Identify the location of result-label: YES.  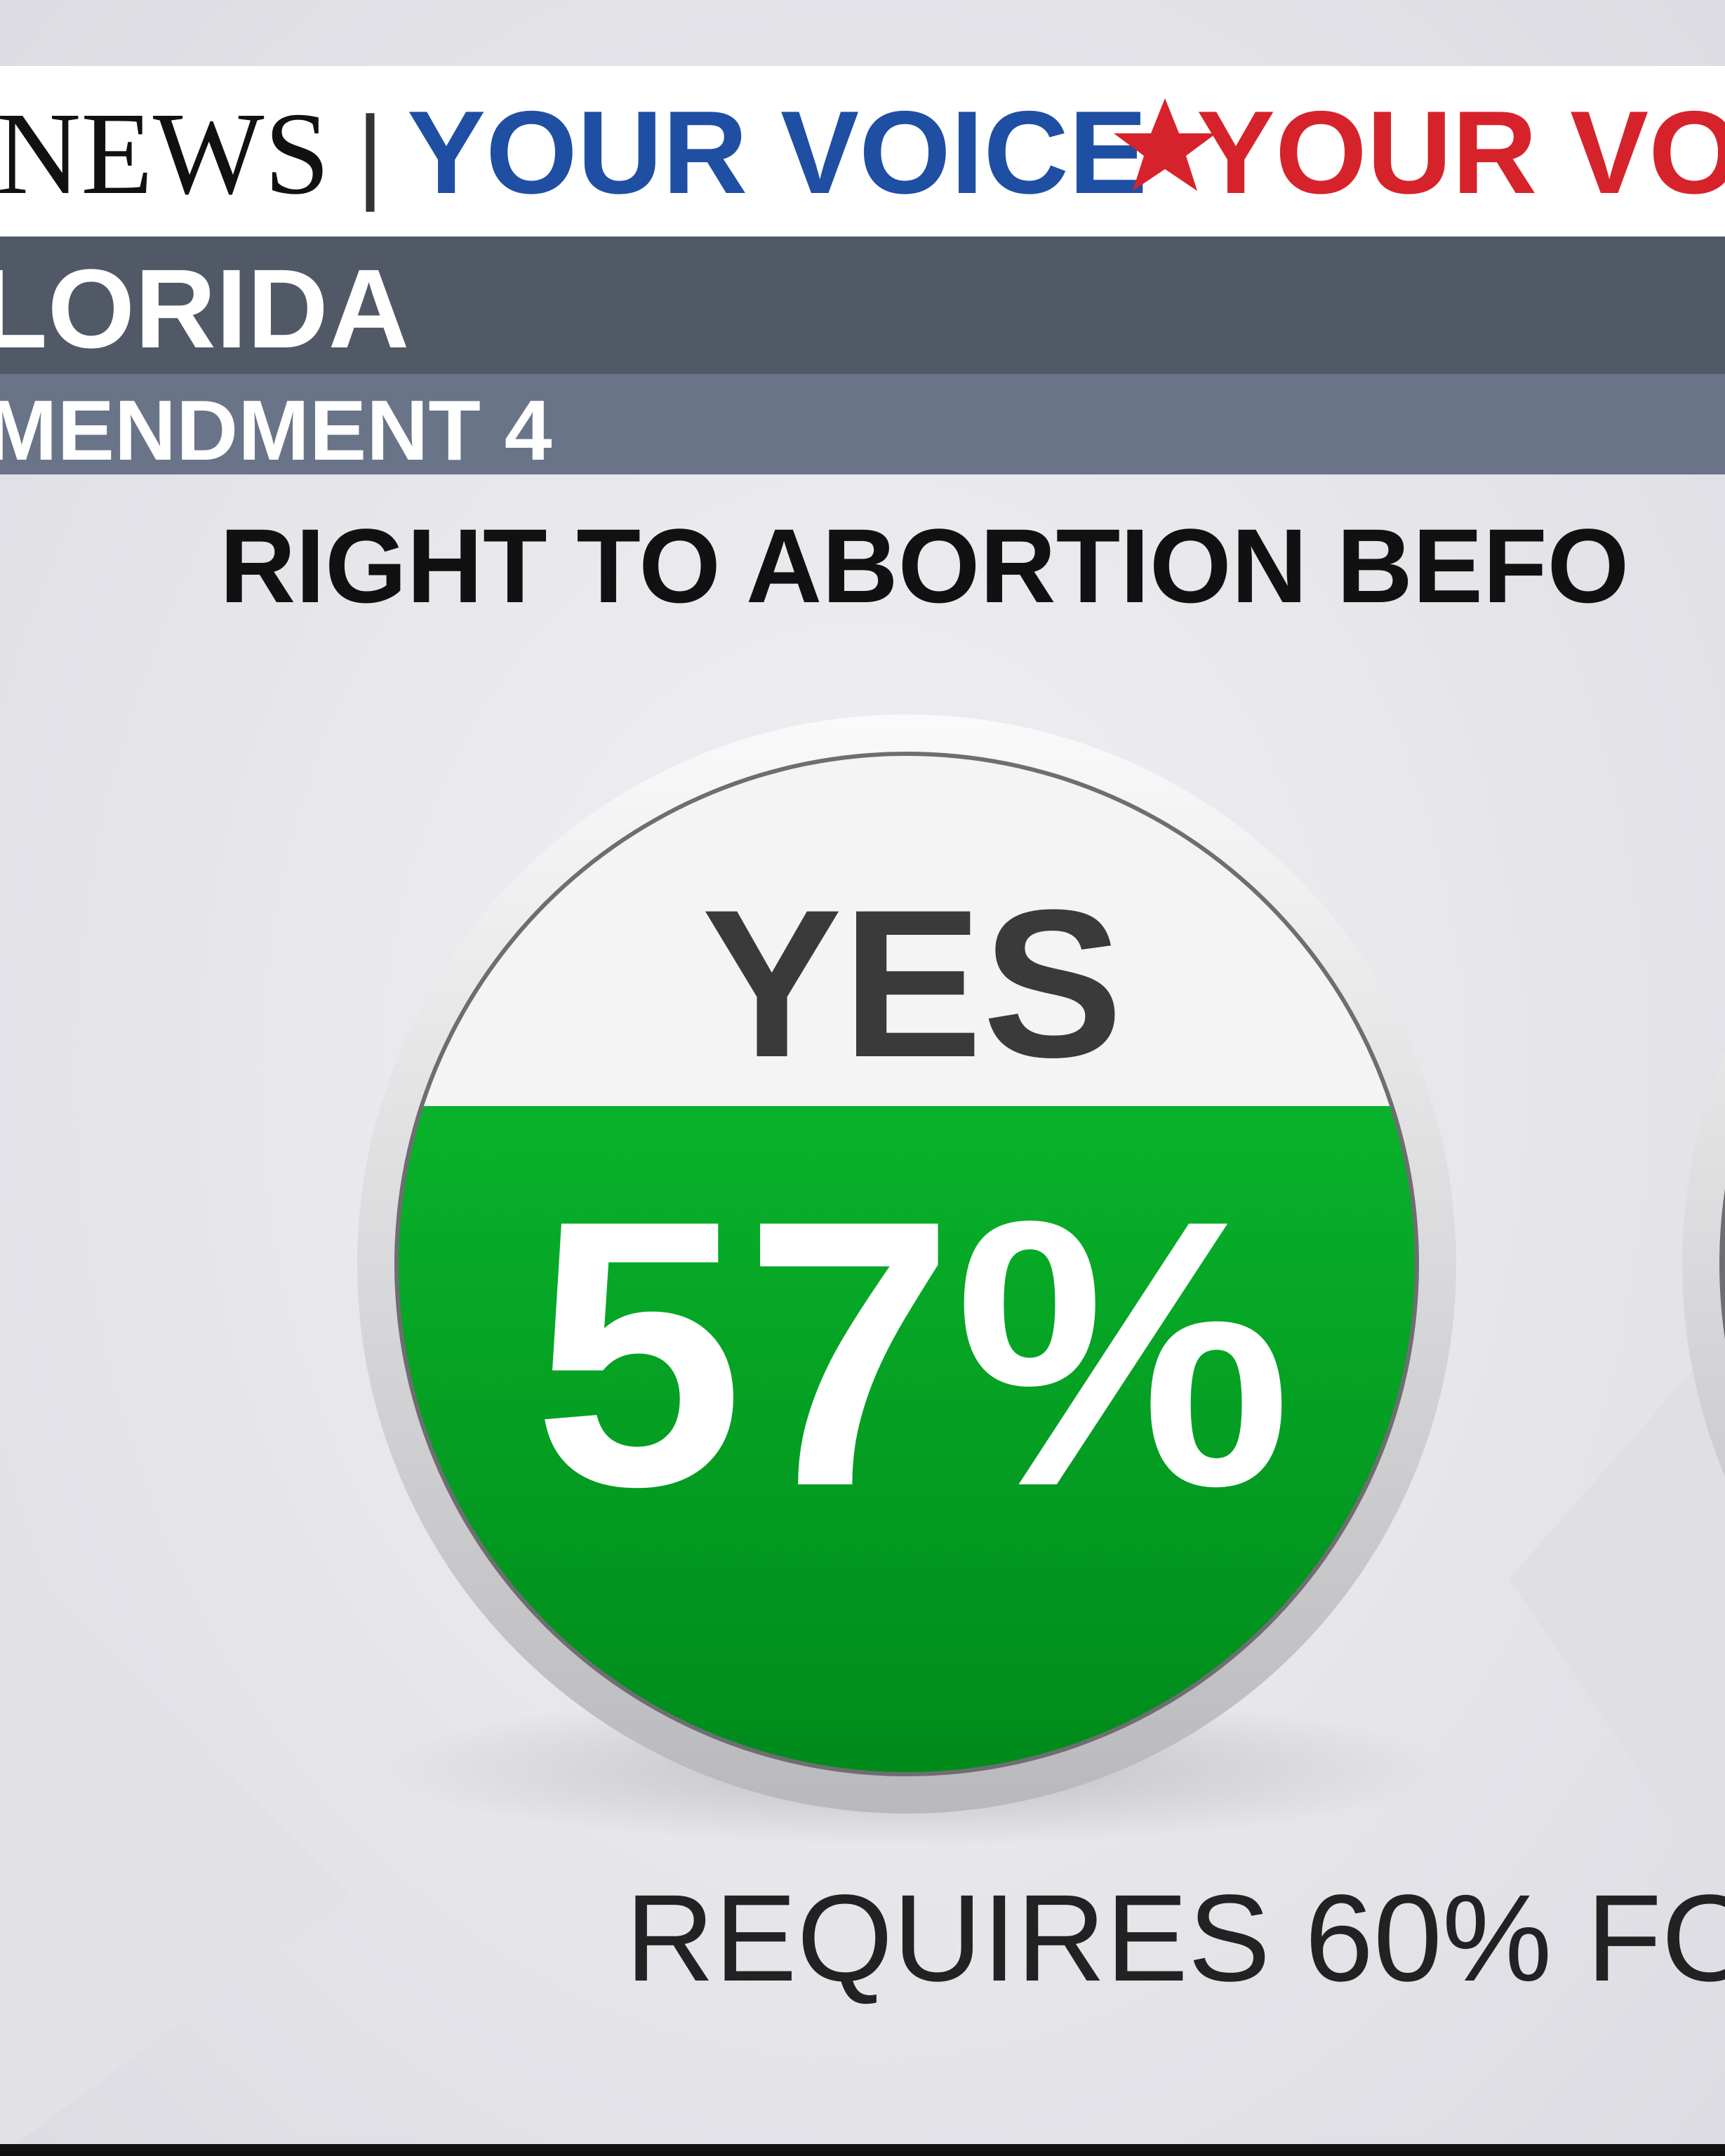
(913, 983).